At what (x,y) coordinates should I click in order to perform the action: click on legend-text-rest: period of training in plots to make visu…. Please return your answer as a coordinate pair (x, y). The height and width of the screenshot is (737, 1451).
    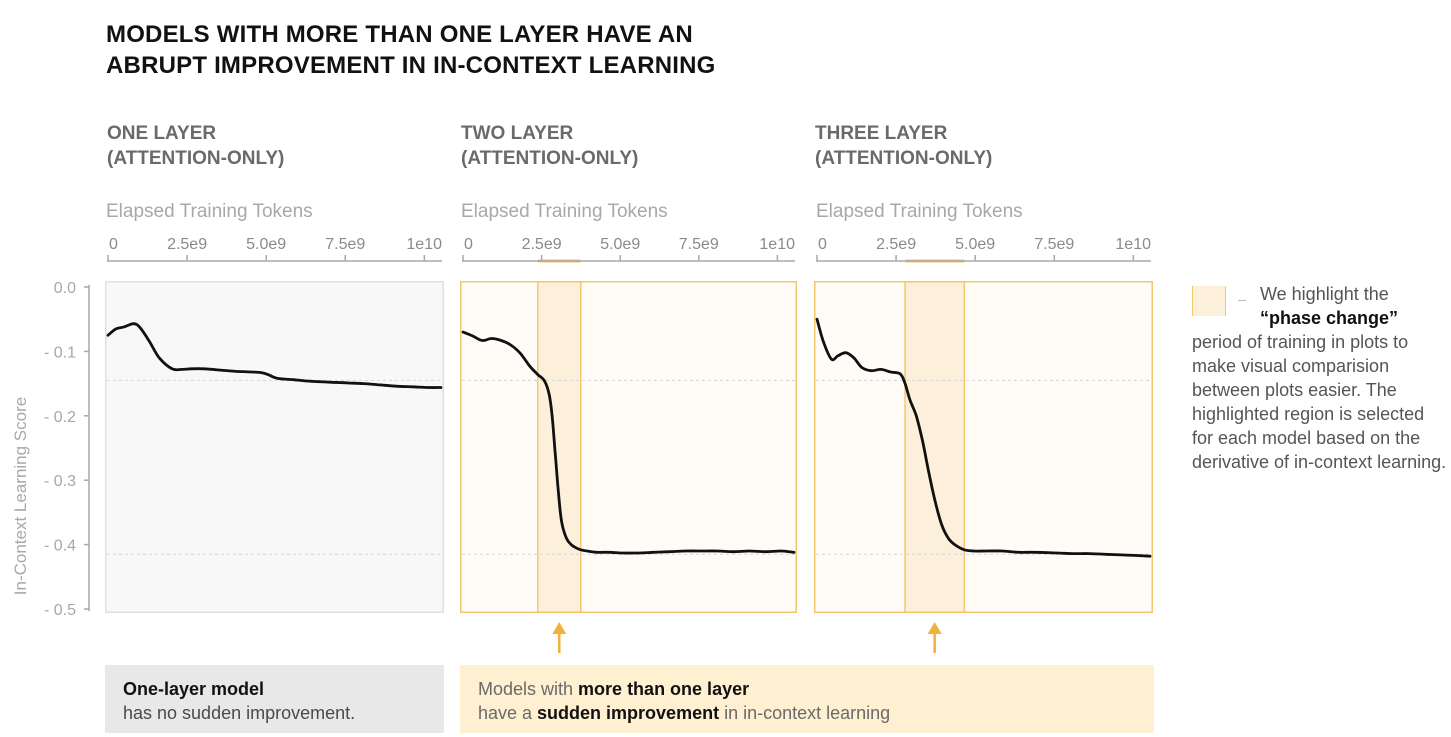
    Looking at the image, I should click on (1319, 402).